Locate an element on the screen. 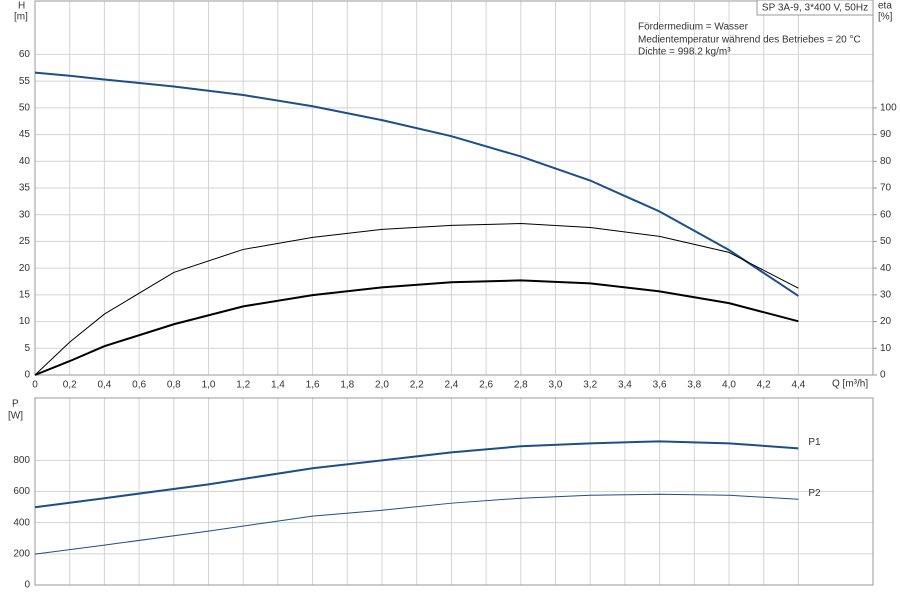  y-axis-unit: [W] is located at coordinates (15, 416).